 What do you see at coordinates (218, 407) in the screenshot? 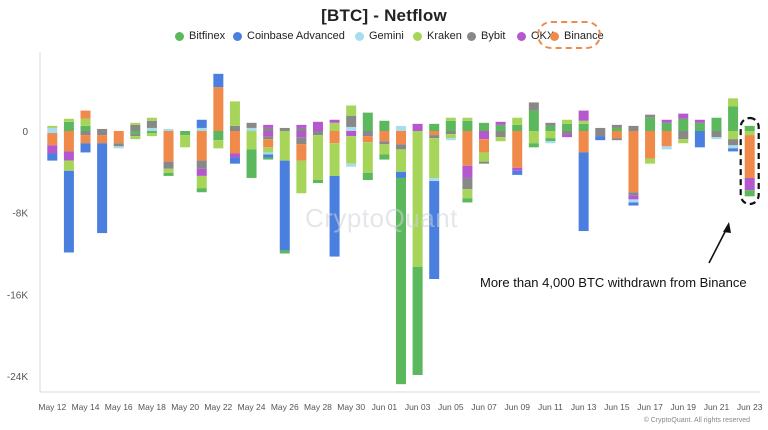
I see `x-tick-label: May 22` at bounding box center [218, 407].